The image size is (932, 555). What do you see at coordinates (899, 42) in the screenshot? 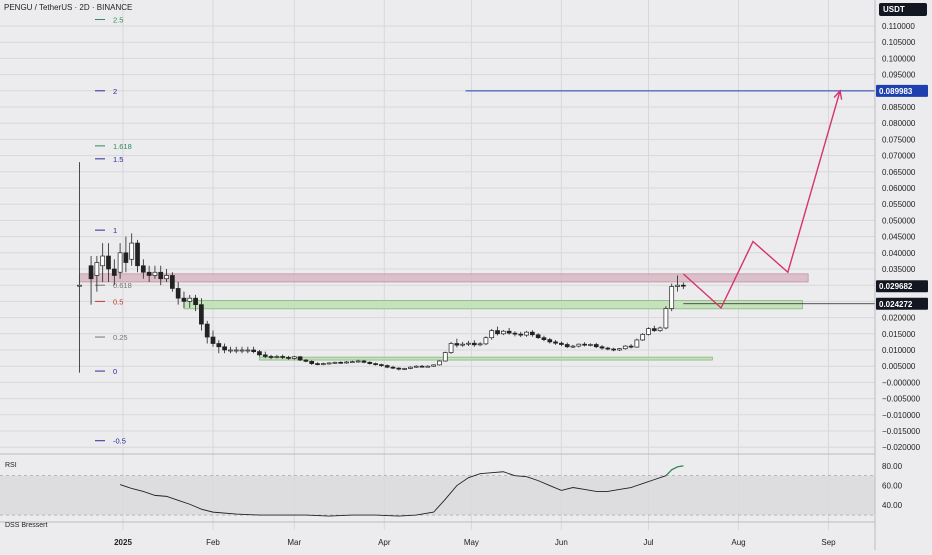
I see `price-tick-label: 0.105000` at bounding box center [899, 42].